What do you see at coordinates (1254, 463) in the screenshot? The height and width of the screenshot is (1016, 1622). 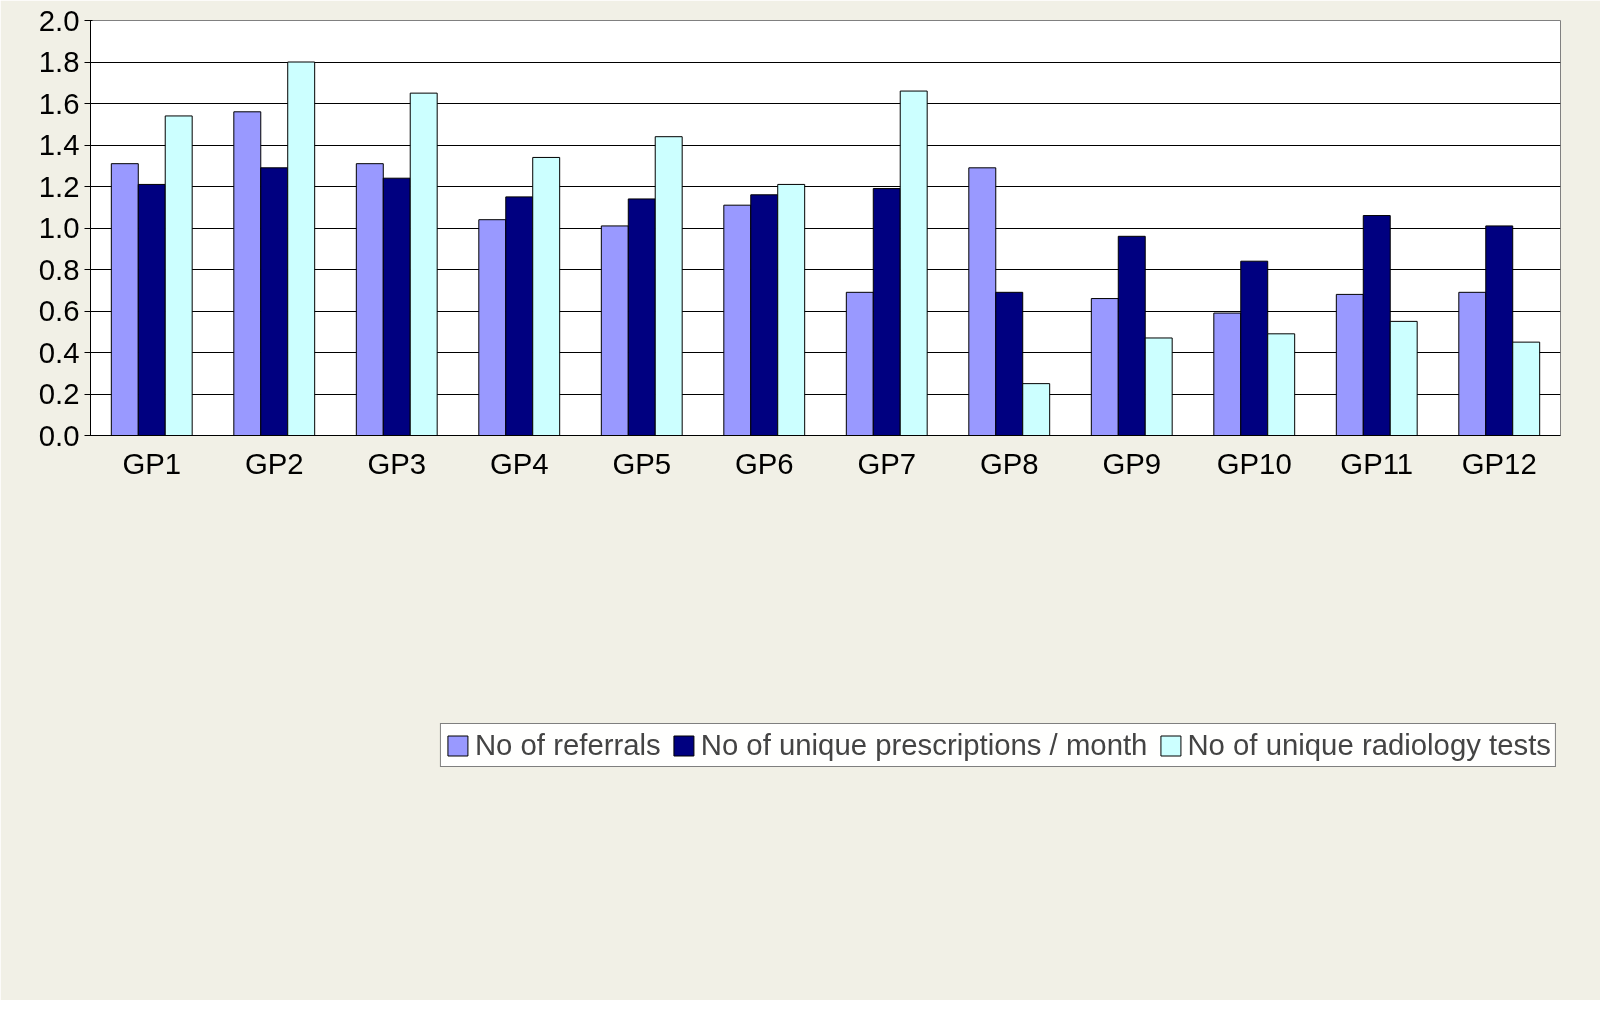 I see `x-tick-label: GP10` at bounding box center [1254, 463].